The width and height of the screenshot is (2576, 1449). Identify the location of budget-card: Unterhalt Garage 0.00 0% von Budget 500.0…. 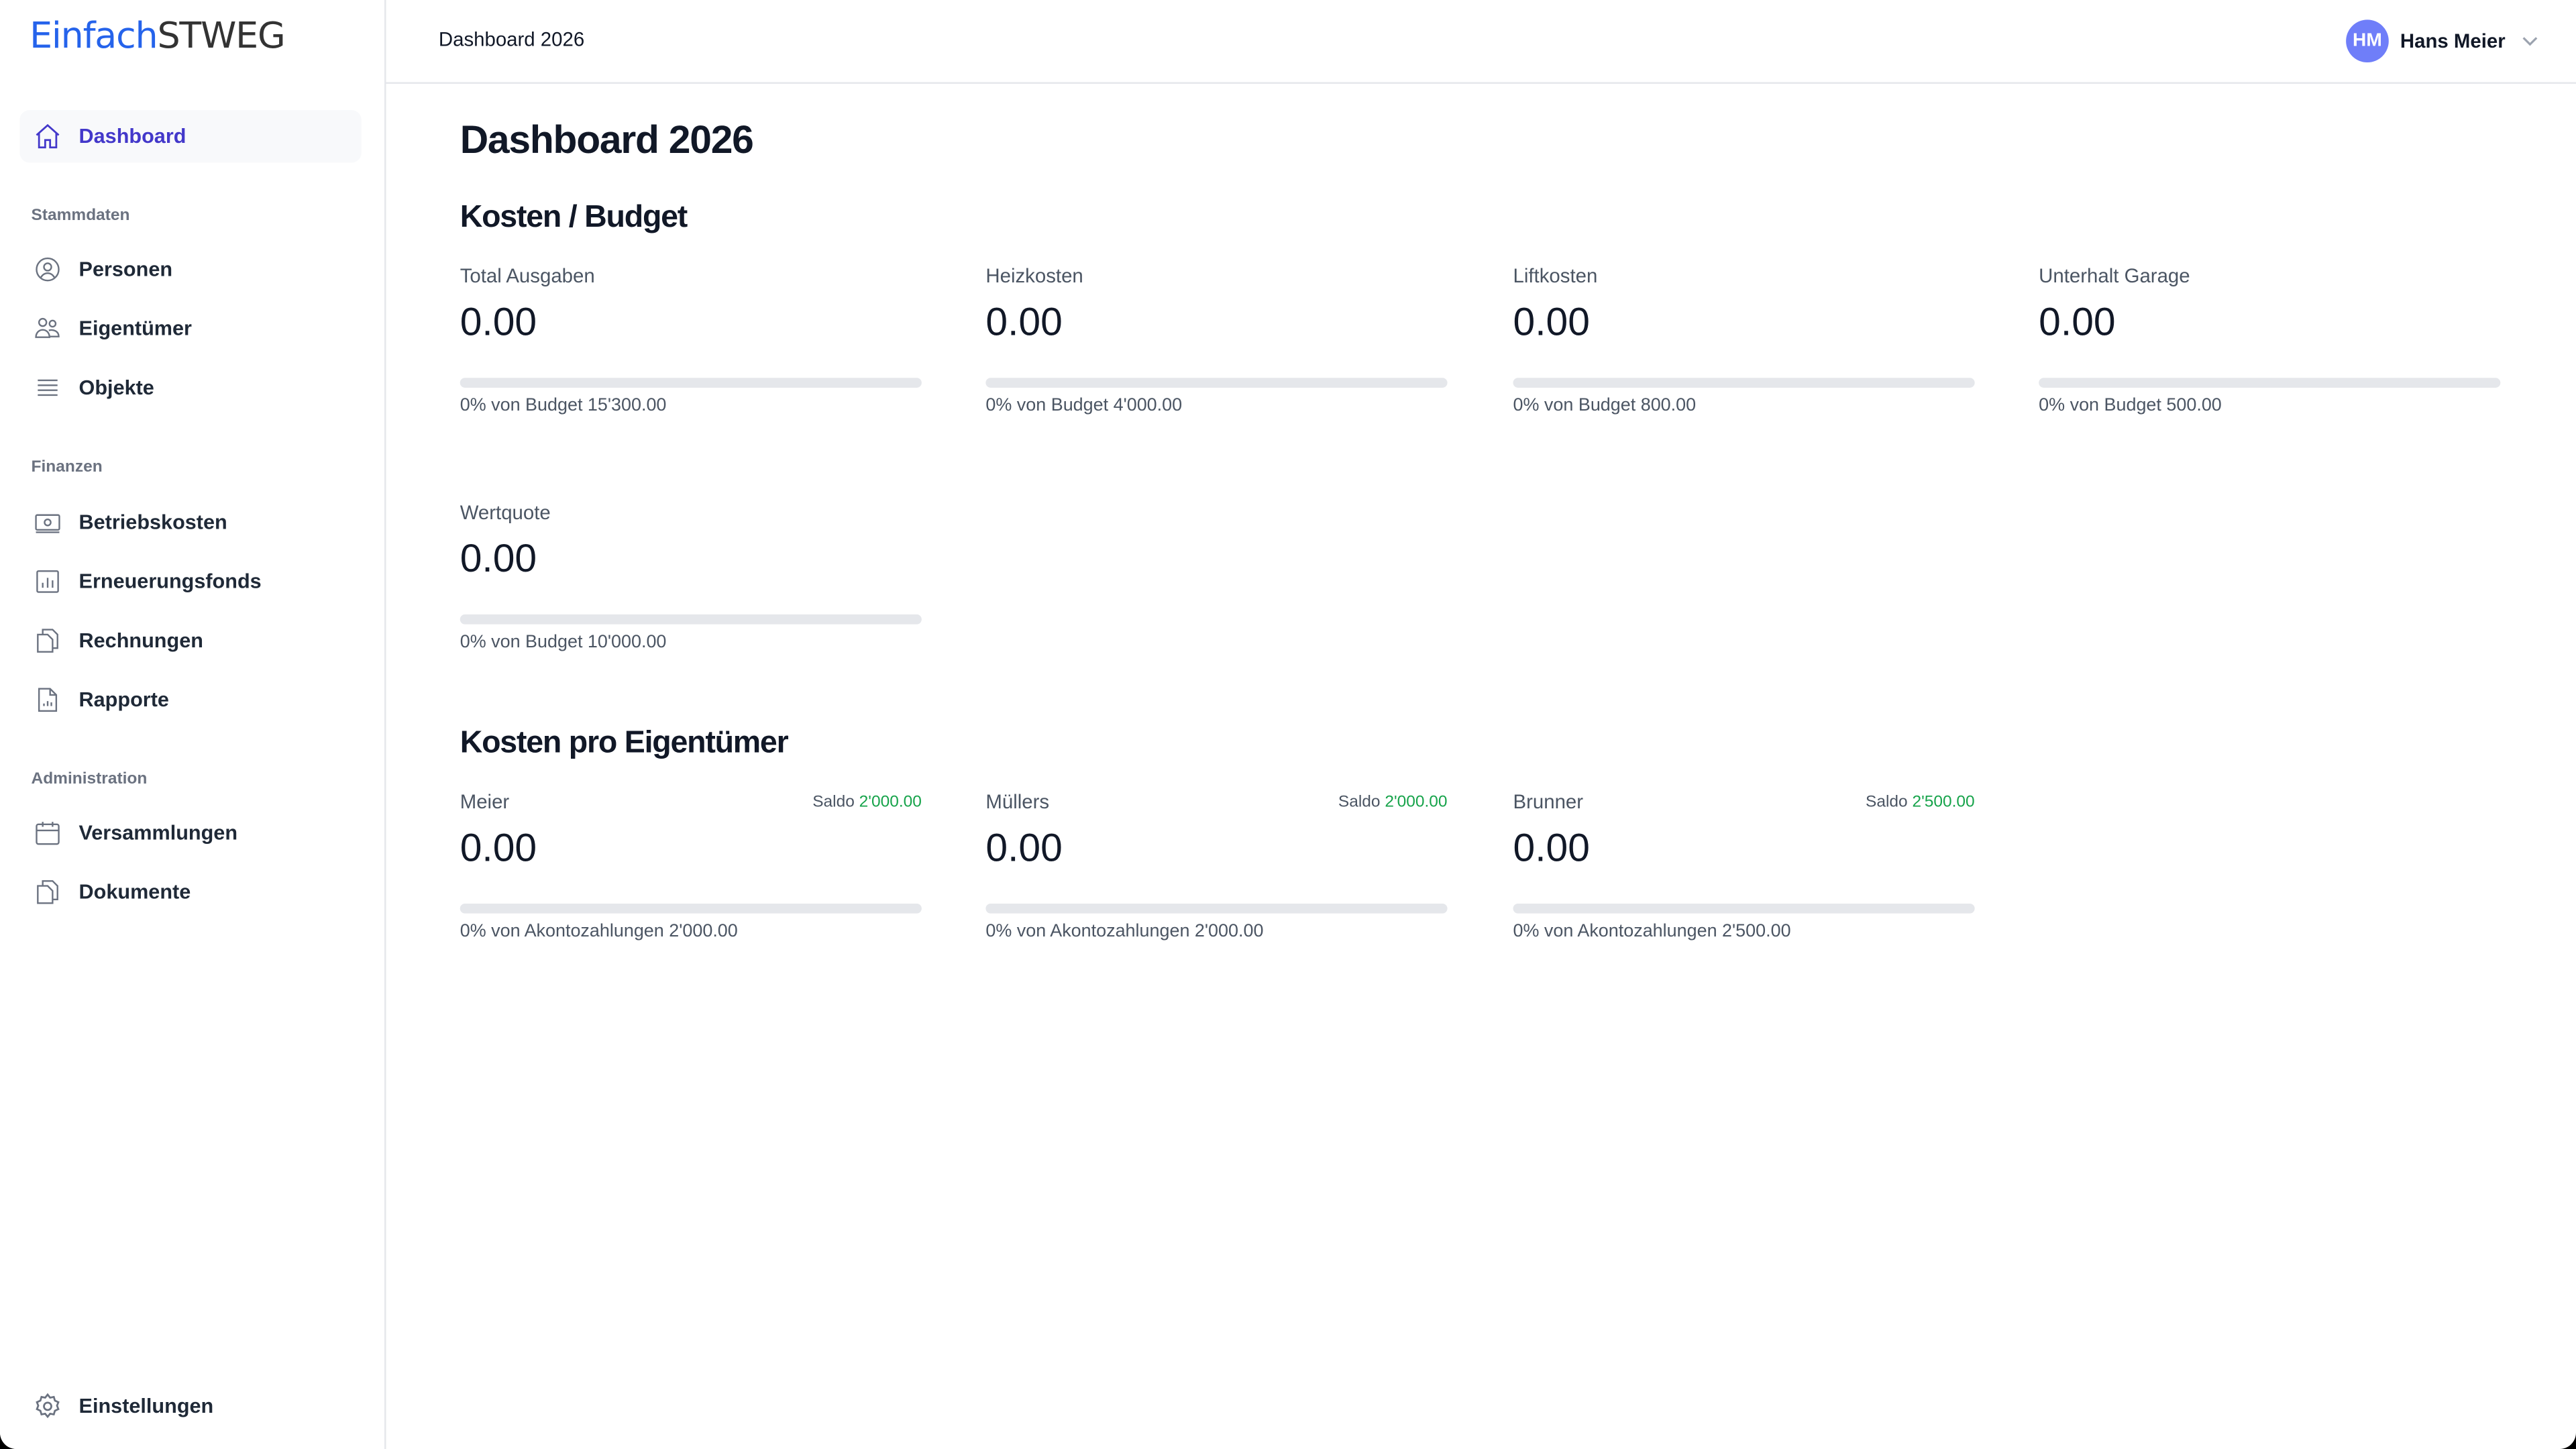
(2270, 354).